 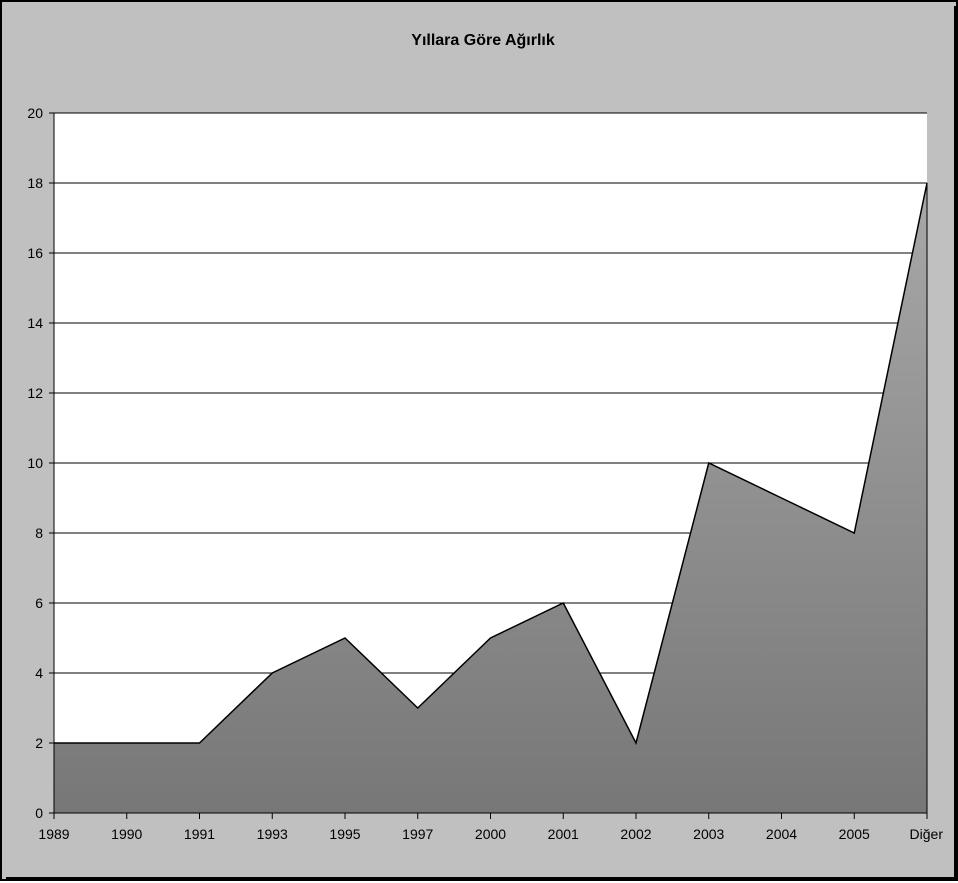 What do you see at coordinates (483, 40) in the screenshot?
I see `chart-title: Yıllara Göre Ağırlık` at bounding box center [483, 40].